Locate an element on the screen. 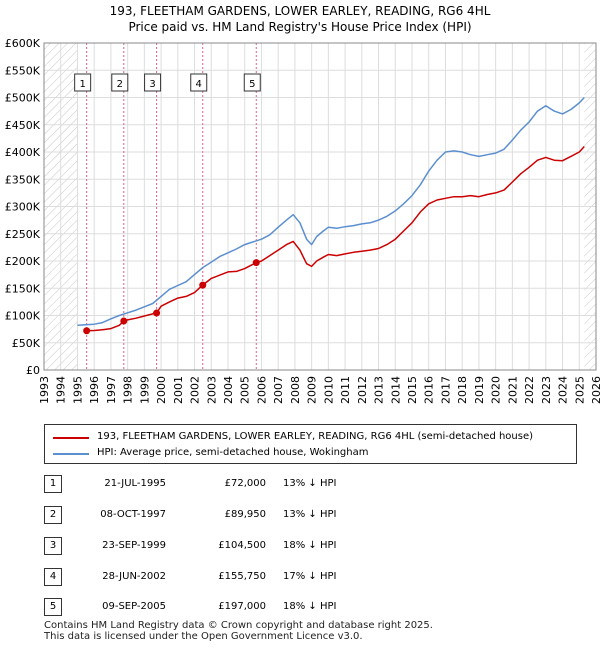 This screenshot has height=650, width=600. row-number: 3 is located at coordinates (53, 546).